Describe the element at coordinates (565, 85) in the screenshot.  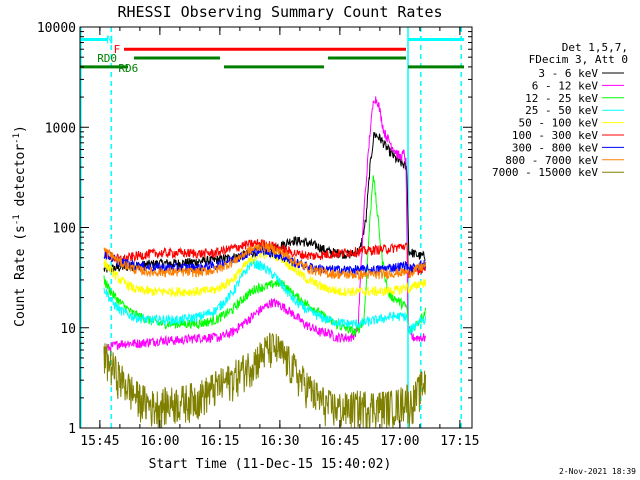
I see `legend-label-2: 6 - 12 keV` at that location.